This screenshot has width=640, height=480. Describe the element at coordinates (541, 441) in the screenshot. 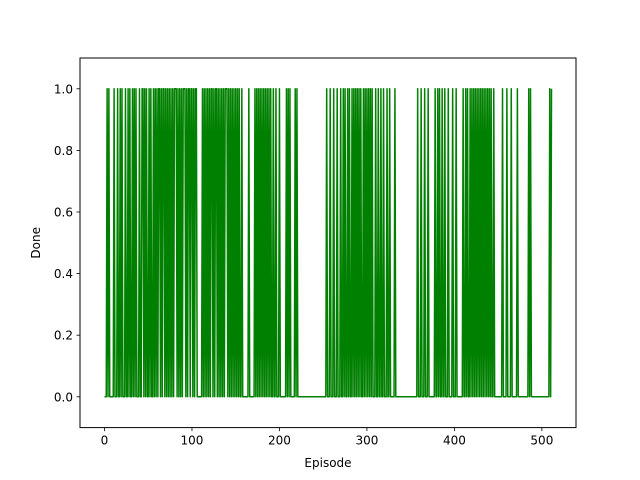

I see `x-tick-label: 500` at that location.